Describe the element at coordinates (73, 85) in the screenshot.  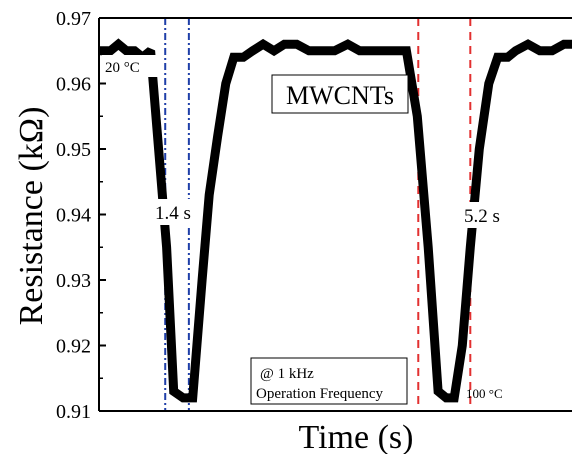
I see `y-tick-label-6: 0.96` at that location.